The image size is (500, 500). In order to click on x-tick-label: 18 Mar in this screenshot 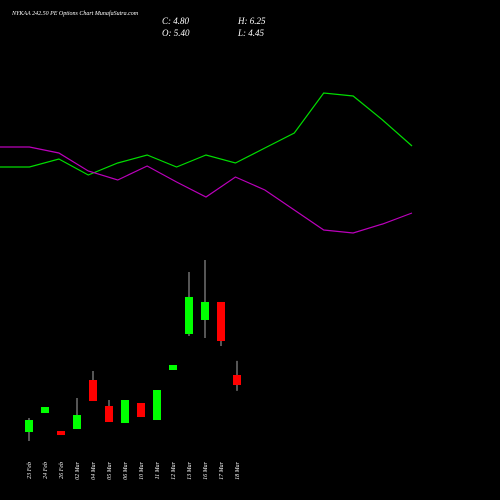, I will do `click(238, 470)`.